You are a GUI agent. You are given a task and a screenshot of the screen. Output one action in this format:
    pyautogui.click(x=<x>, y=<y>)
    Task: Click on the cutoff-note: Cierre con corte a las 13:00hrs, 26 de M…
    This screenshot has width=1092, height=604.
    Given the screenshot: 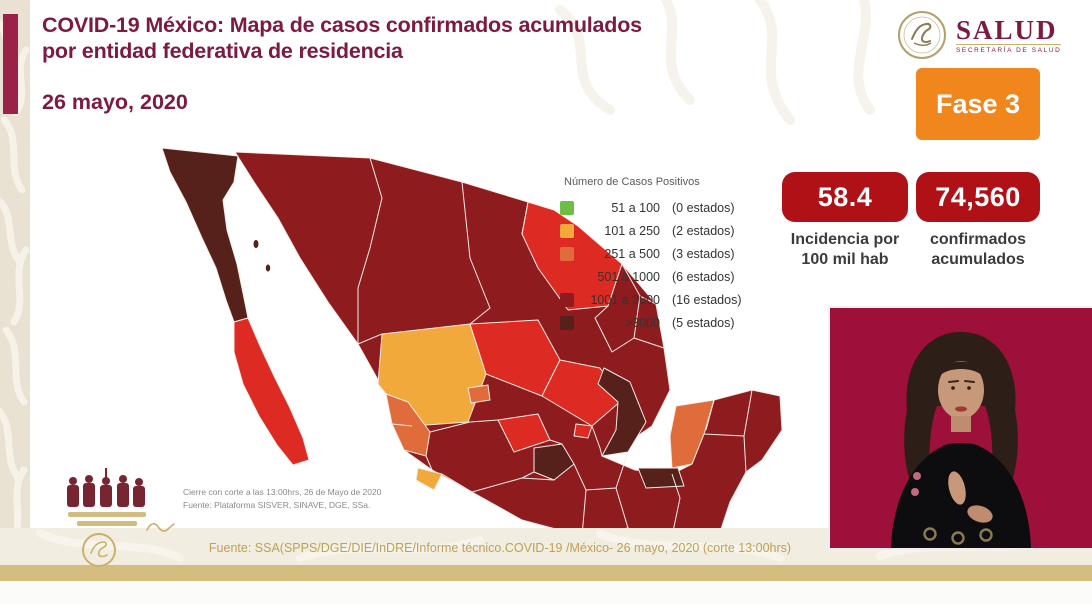 What is the action you would take?
    pyautogui.click(x=282, y=492)
    